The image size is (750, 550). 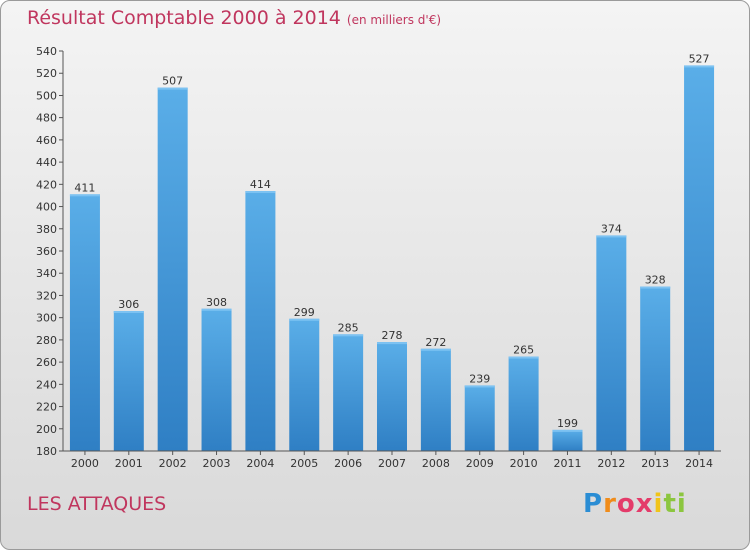 I want to click on x-tick-label: 2003, so click(x=217, y=463).